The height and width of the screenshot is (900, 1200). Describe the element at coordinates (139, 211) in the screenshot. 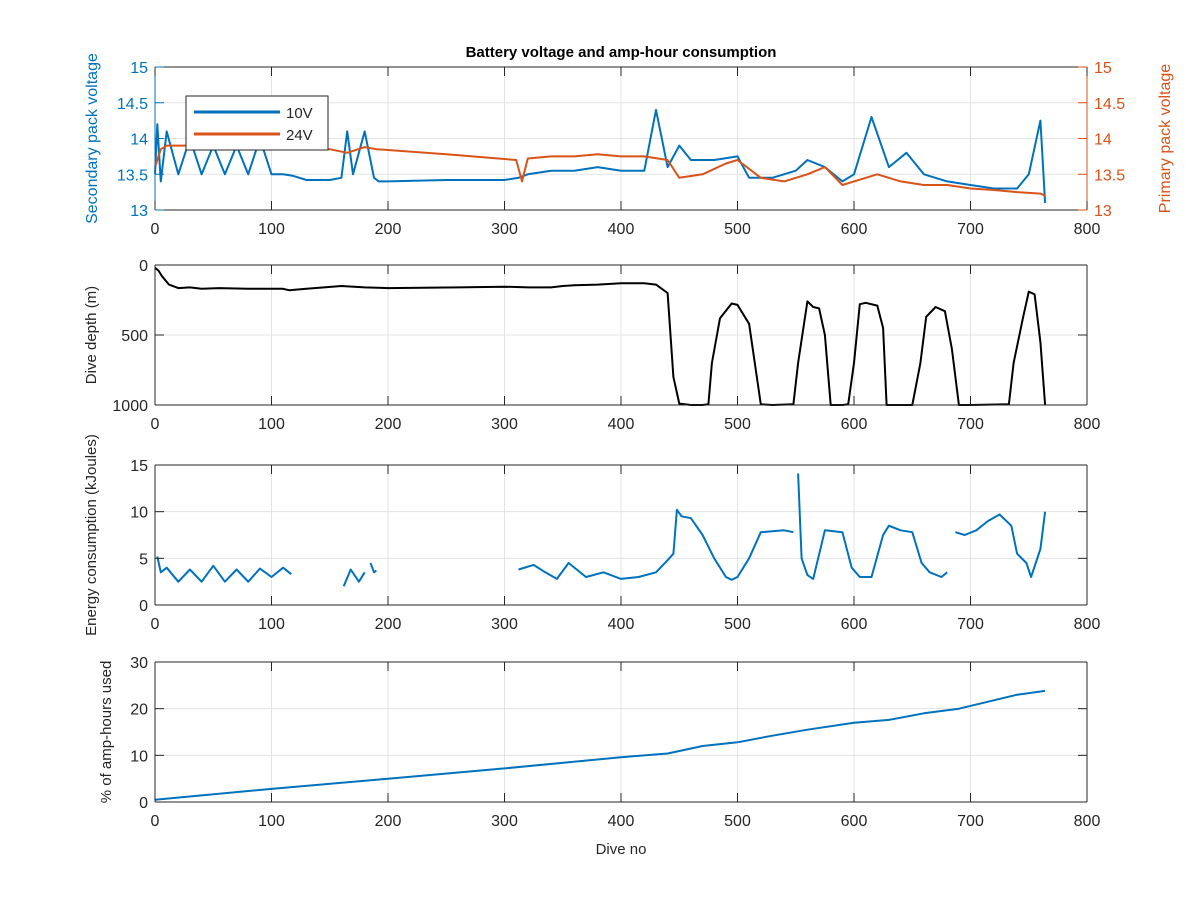

I see `y-tick-label: 13` at that location.